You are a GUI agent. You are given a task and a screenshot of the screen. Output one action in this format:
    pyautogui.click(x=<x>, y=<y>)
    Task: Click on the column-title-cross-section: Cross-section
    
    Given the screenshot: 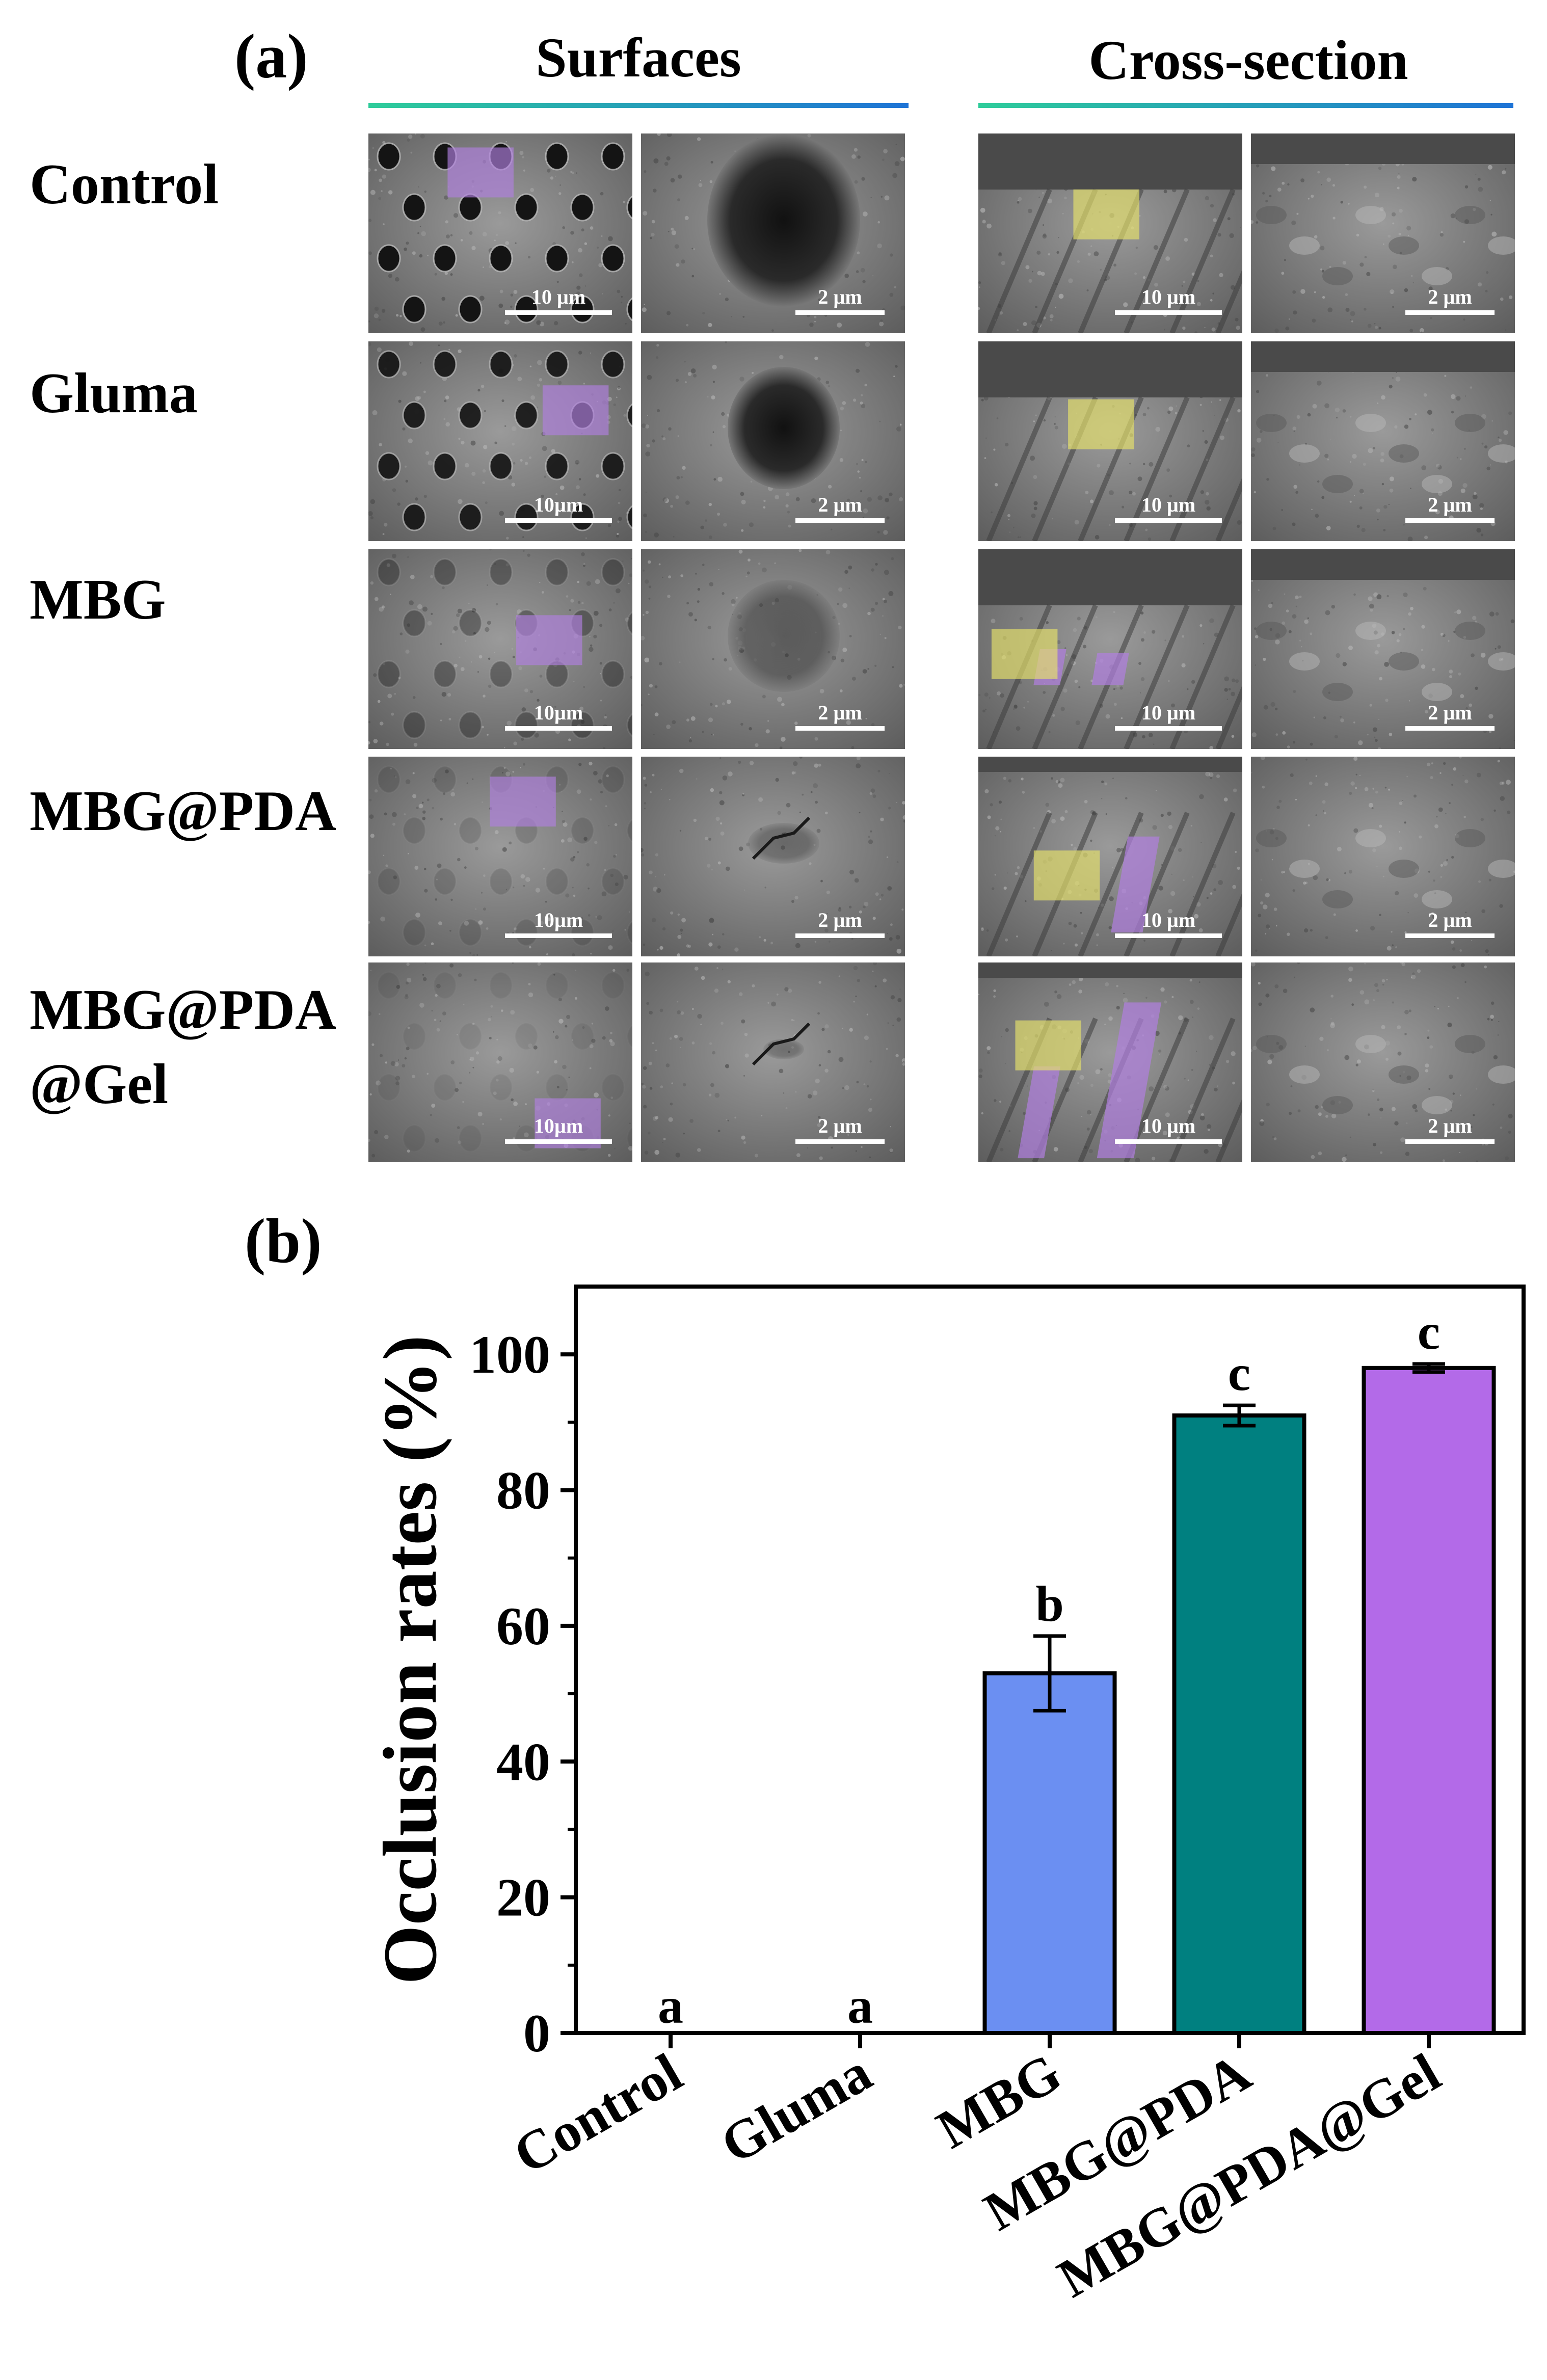 What is the action you would take?
    pyautogui.click(x=1248, y=60)
    